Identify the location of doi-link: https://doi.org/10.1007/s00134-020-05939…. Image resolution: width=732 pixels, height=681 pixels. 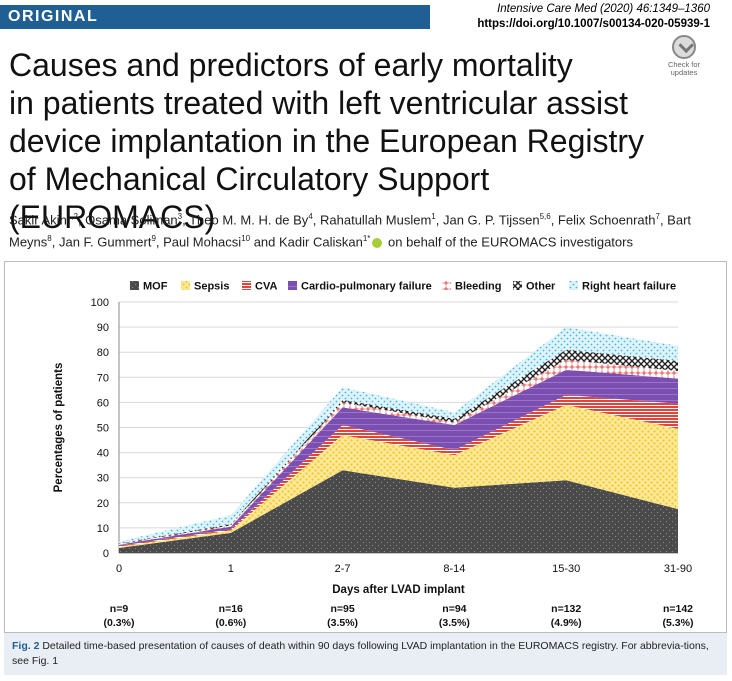
(593, 24).